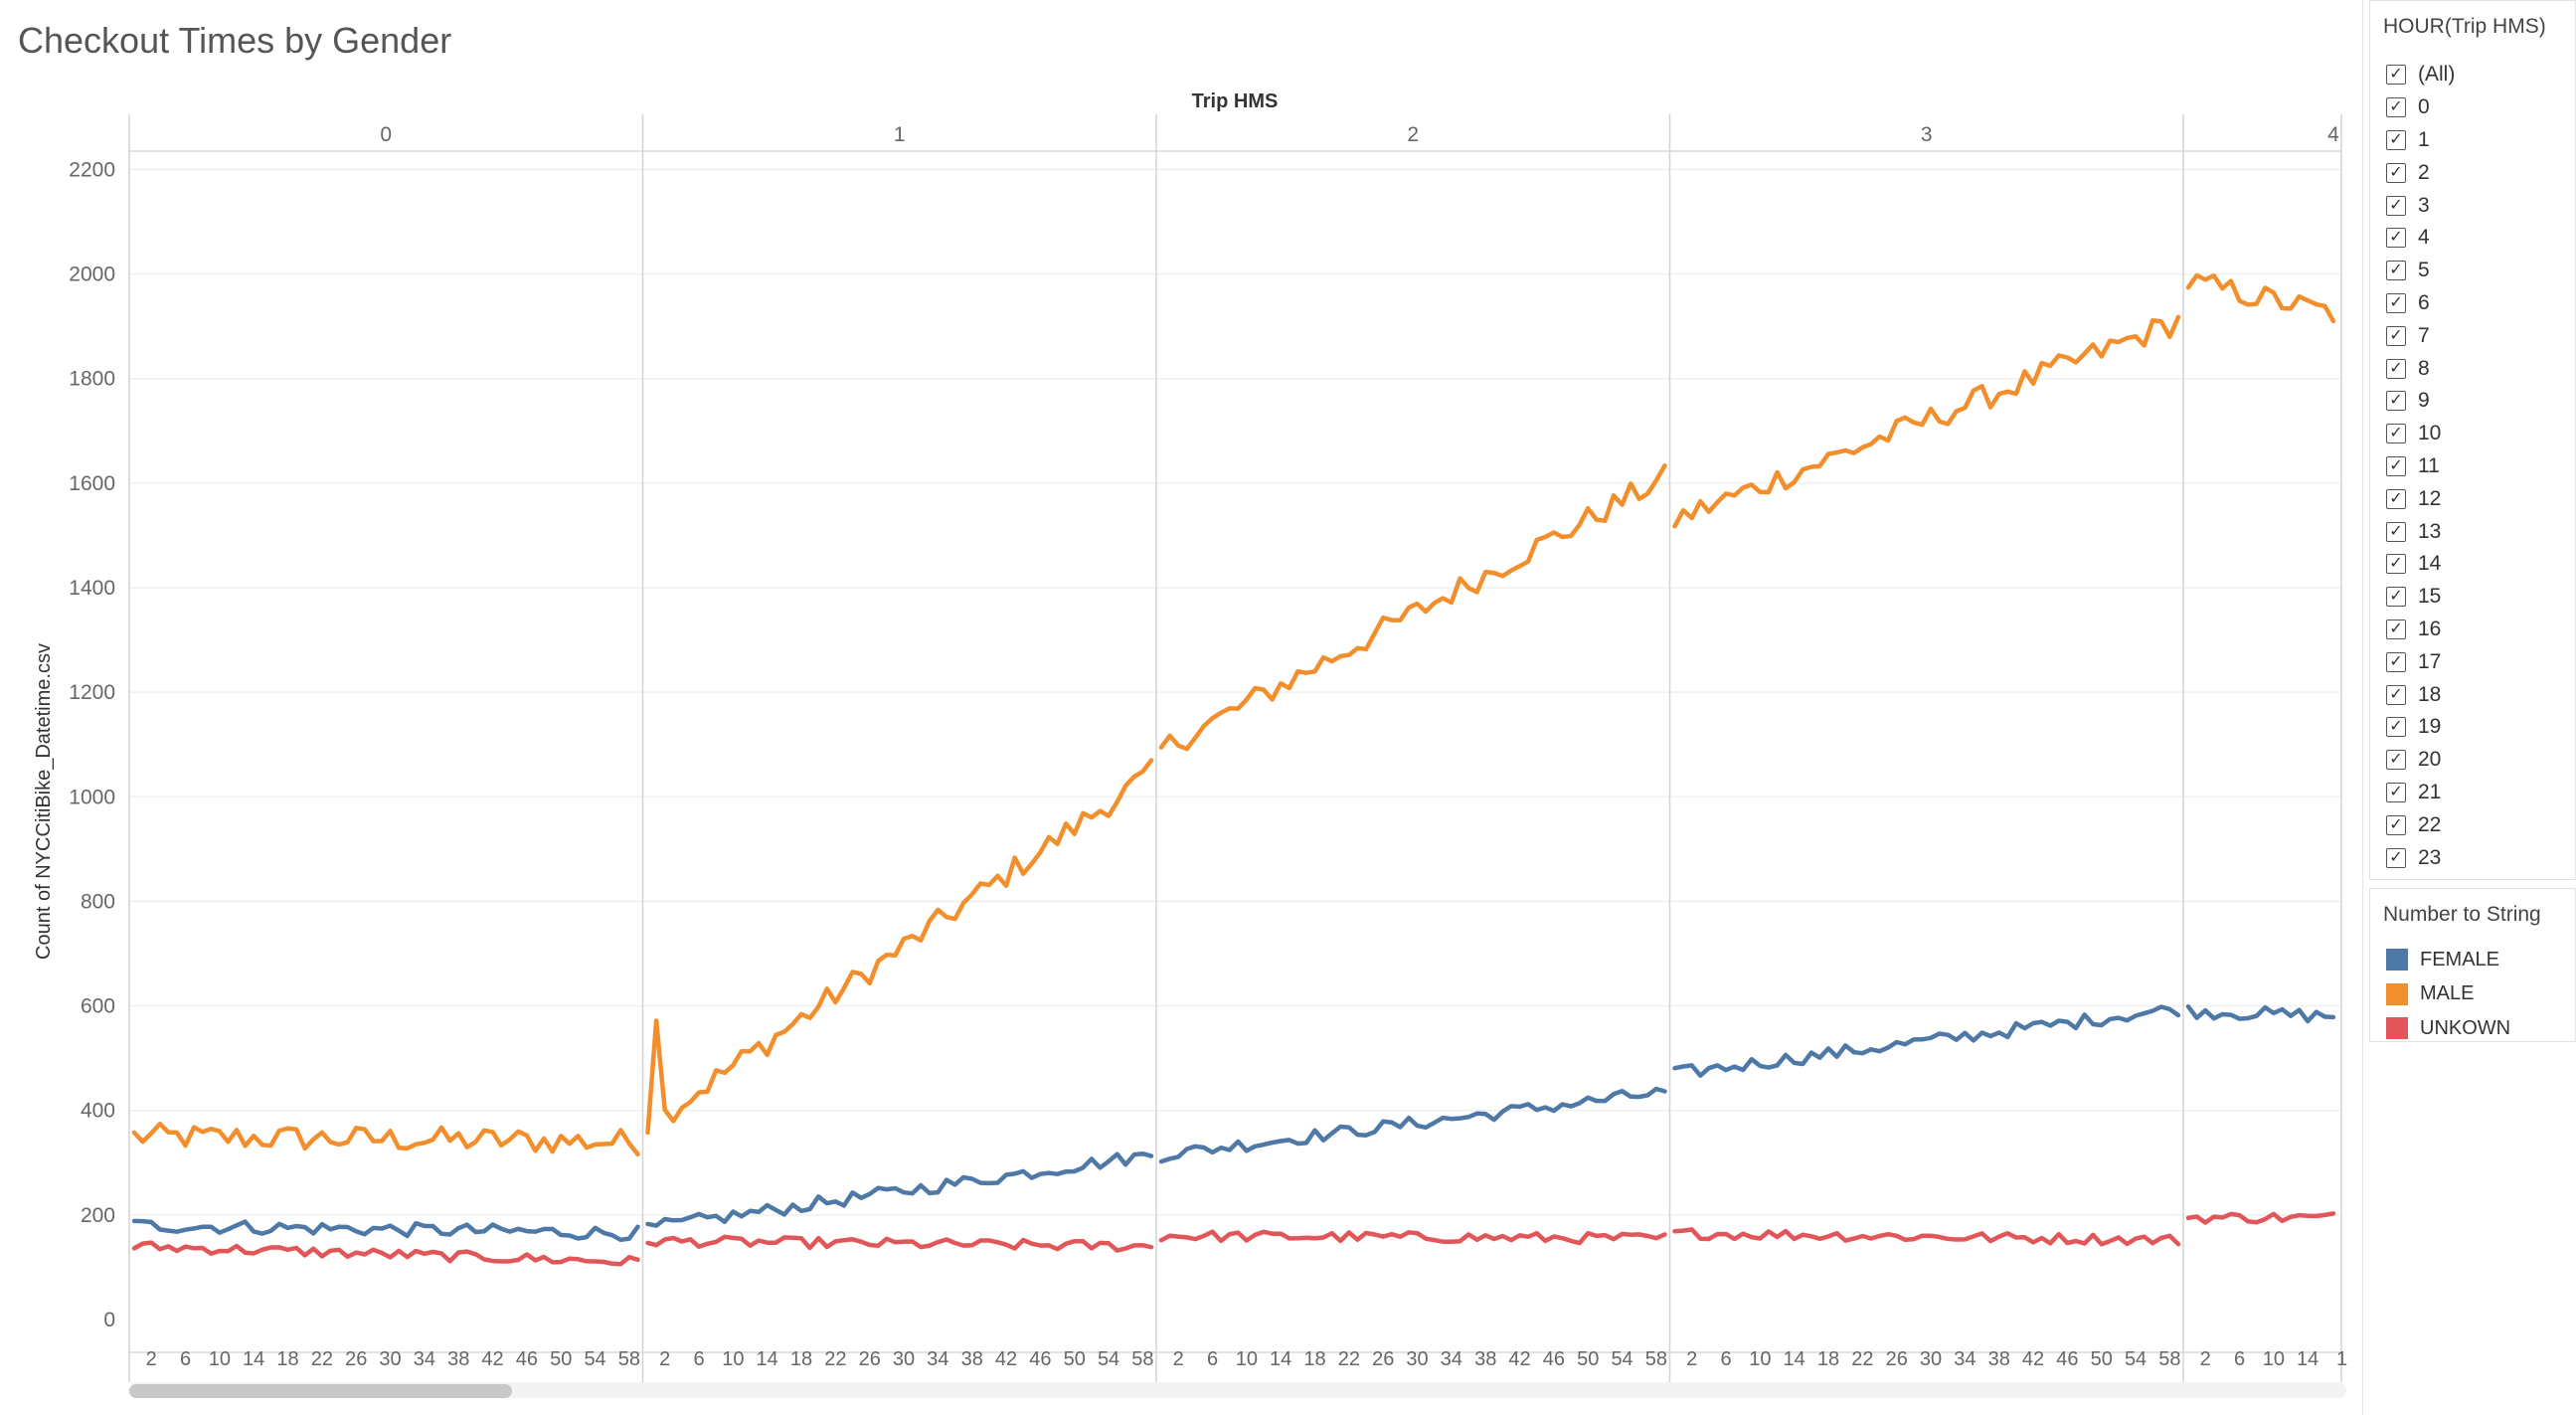 The height and width of the screenshot is (1415, 2576). What do you see at coordinates (1108, 1359) in the screenshot?
I see `x-tick-label: 54` at bounding box center [1108, 1359].